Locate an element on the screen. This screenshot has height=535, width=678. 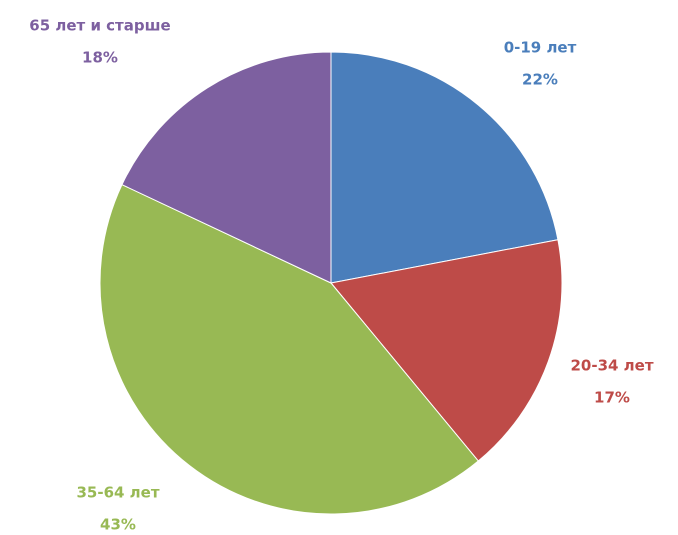
slice-category-label: 65 лет и старше is located at coordinates (99, 26).